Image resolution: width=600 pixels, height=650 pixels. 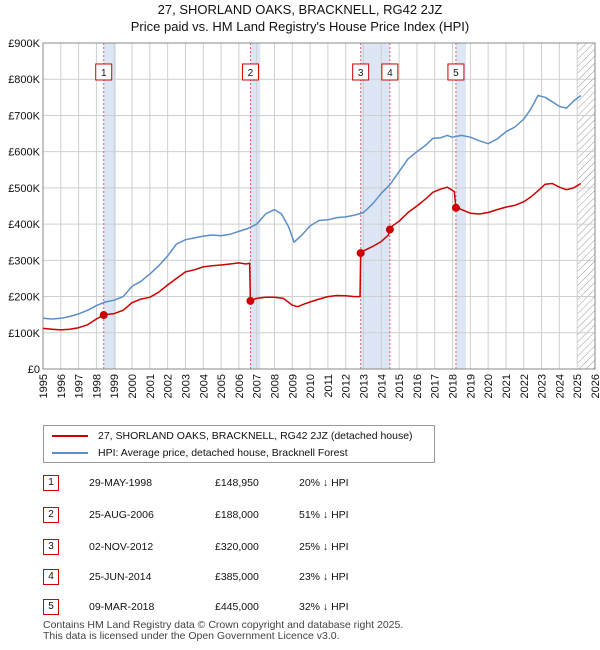 What do you see at coordinates (186, 386) in the screenshot?
I see `x-tick-label: 2003` at bounding box center [186, 386].